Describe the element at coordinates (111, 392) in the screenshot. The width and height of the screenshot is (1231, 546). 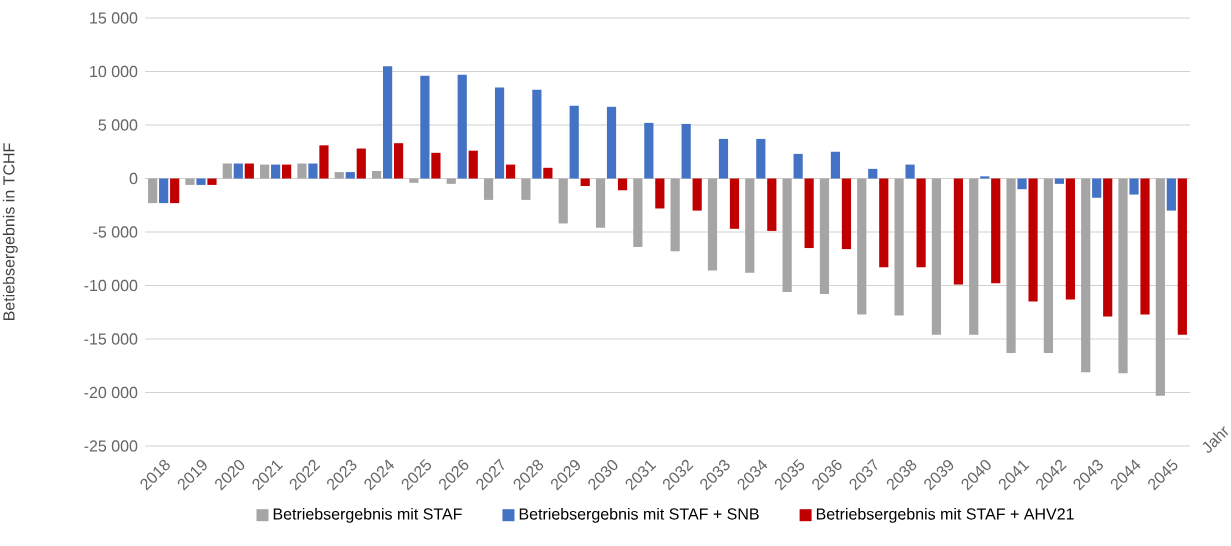
I see `y-tick-label: -20 000` at that location.